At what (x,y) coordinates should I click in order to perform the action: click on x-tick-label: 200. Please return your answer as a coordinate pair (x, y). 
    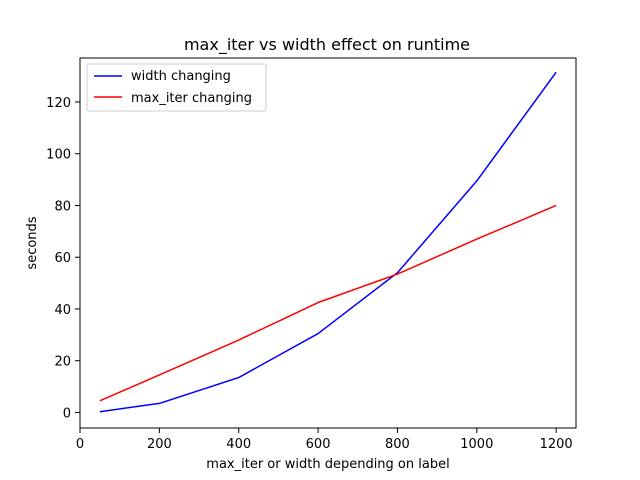
    Looking at the image, I should click on (159, 444).